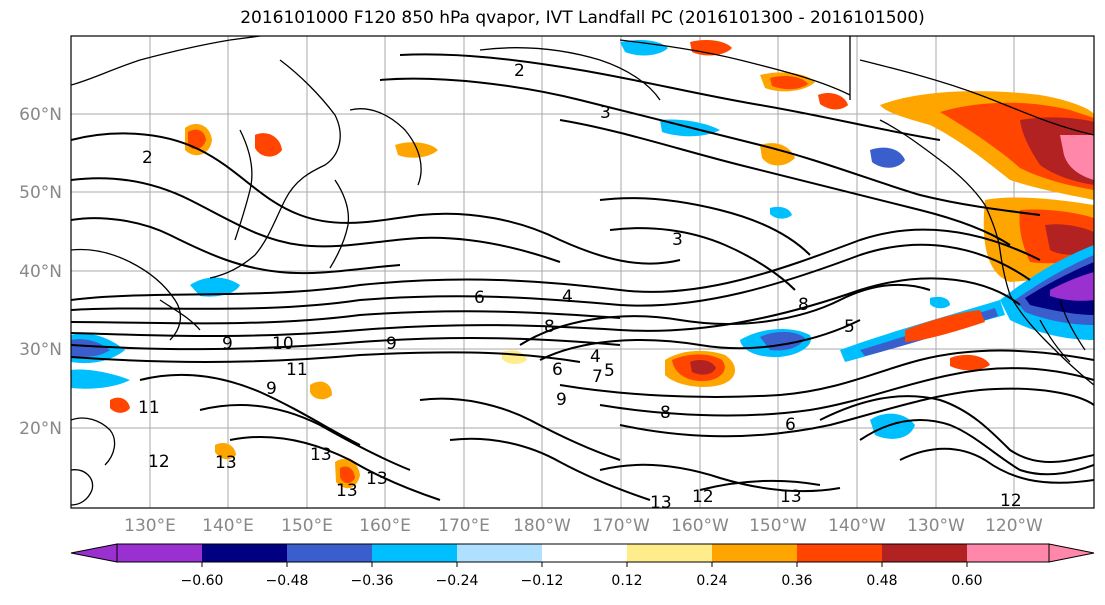  I want to click on lon-label: 130°W, so click(936, 526).